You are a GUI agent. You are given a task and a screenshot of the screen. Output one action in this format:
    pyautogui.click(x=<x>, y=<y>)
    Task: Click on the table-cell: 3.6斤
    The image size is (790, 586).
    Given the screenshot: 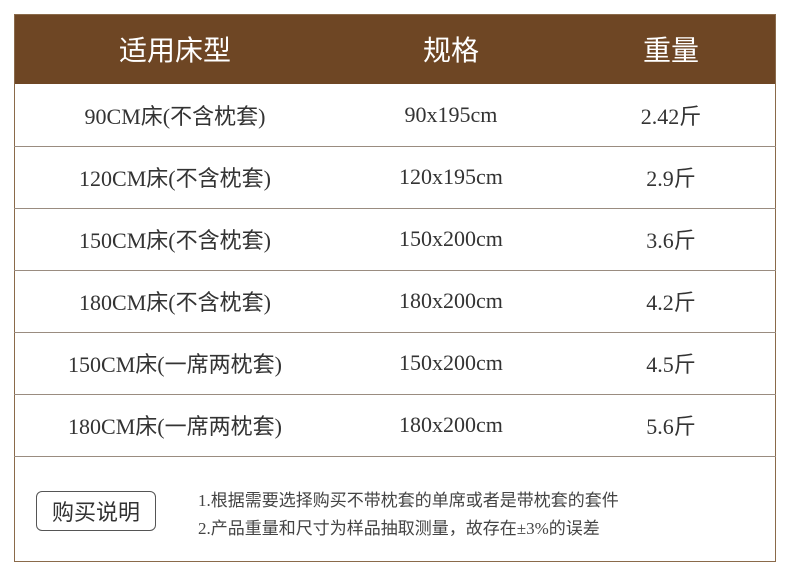 What is the action you would take?
    pyautogui.click(x=671, y=240)
    